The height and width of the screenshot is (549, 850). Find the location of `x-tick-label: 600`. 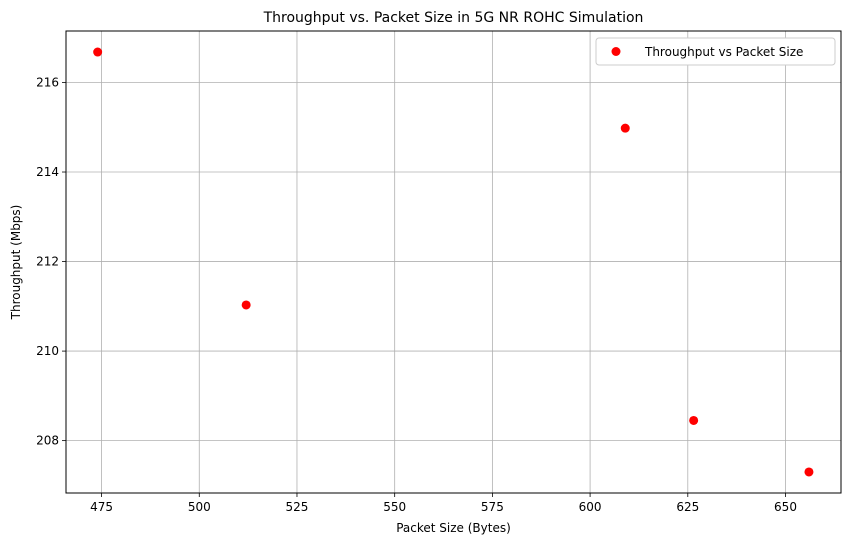

x-tick-label: 600 is located at coordinates (590, 507).